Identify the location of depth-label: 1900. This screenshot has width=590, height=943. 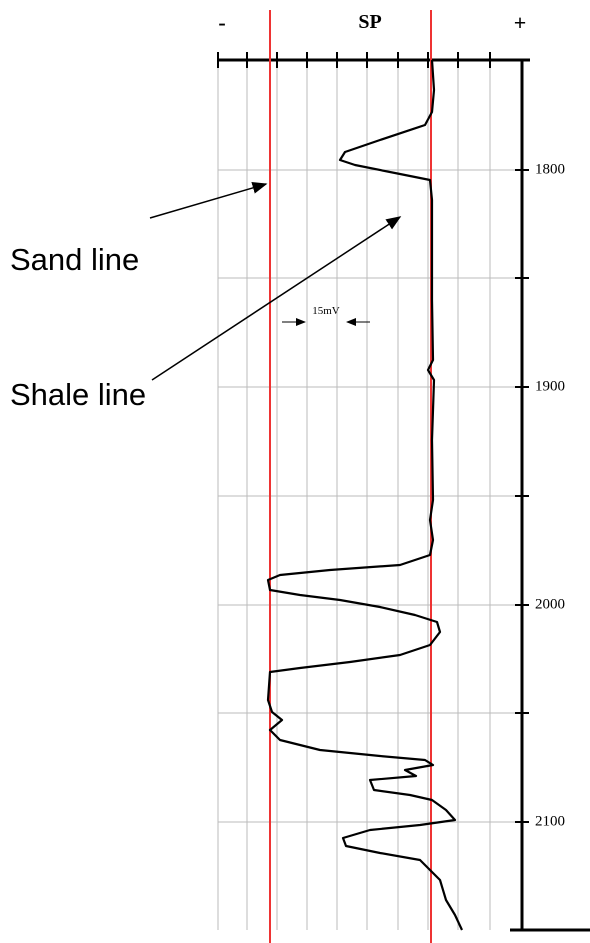
(550, 386).